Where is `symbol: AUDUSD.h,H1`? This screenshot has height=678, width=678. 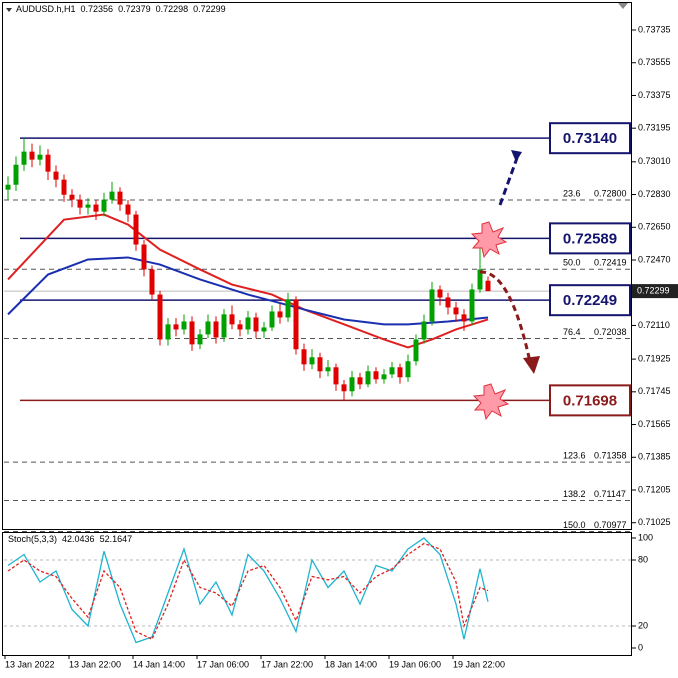
symbol: AUDUSD.h,H1 is located at coordinates (46, 9).